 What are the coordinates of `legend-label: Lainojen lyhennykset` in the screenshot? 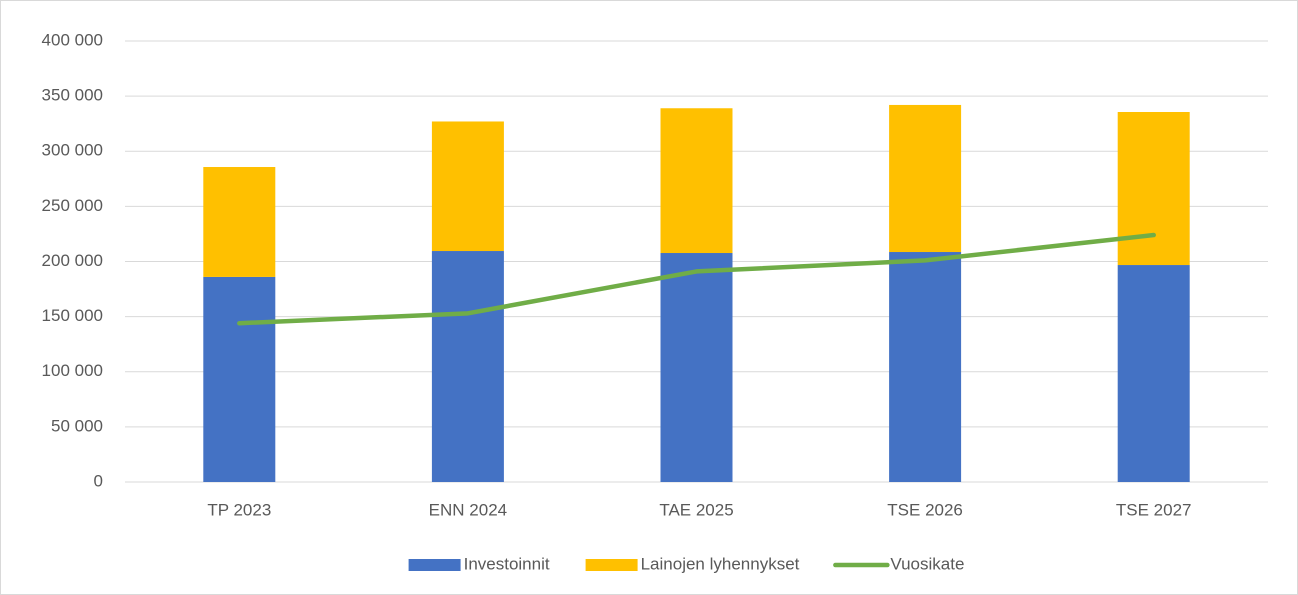 It's located at (720, 563).